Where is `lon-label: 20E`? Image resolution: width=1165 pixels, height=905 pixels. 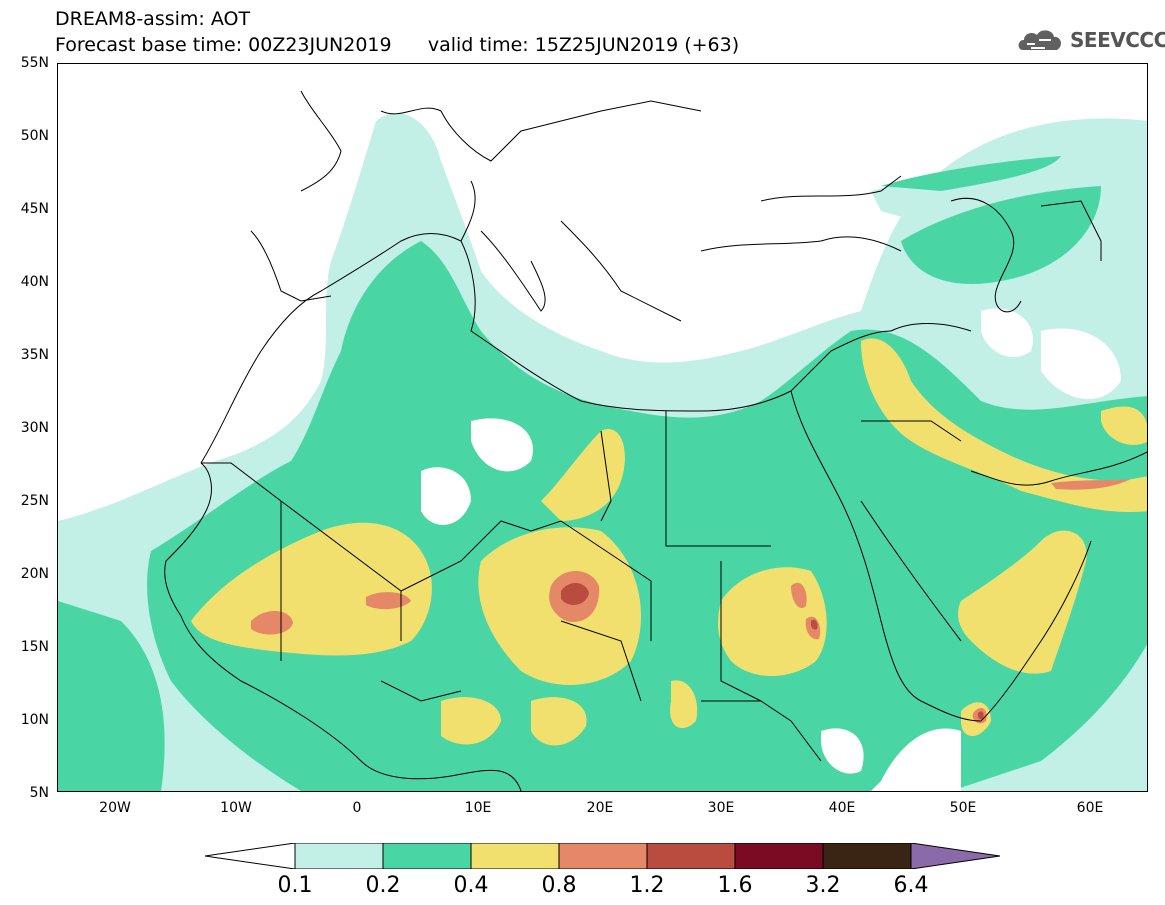 lon-label: 20E is located at coordinates (600, 808).